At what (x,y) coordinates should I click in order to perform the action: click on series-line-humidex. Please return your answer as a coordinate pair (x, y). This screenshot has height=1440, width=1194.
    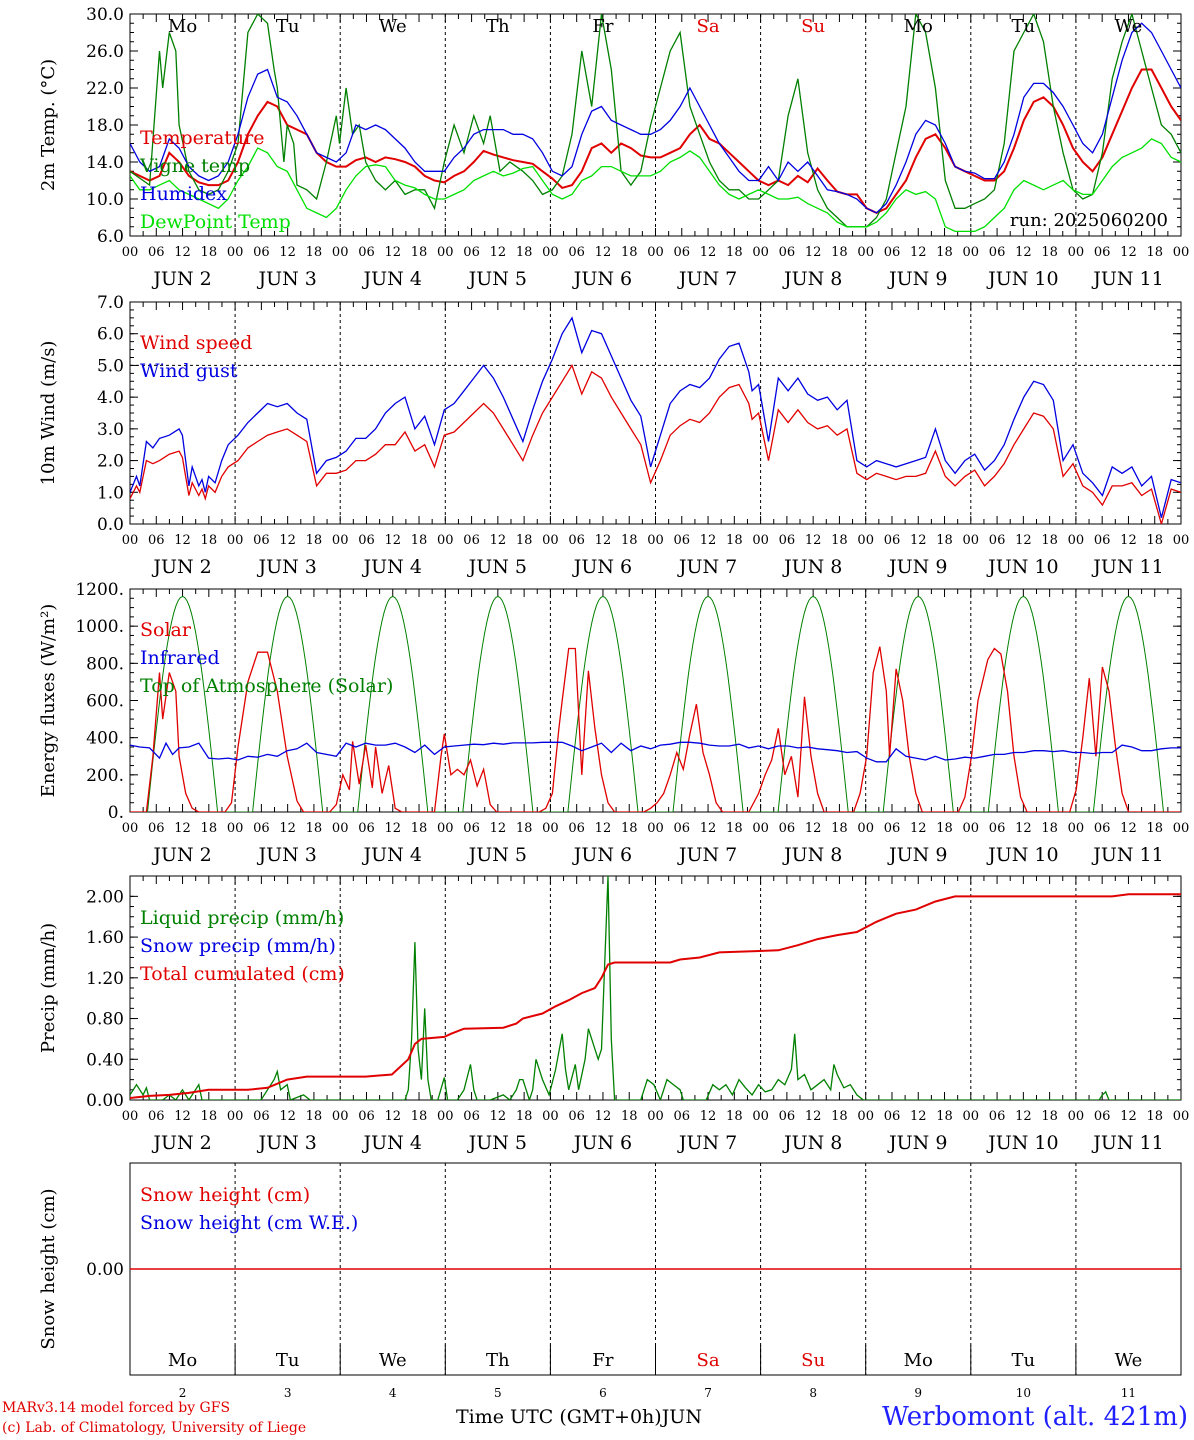
    Looking at the image, I should click on (655, 118).